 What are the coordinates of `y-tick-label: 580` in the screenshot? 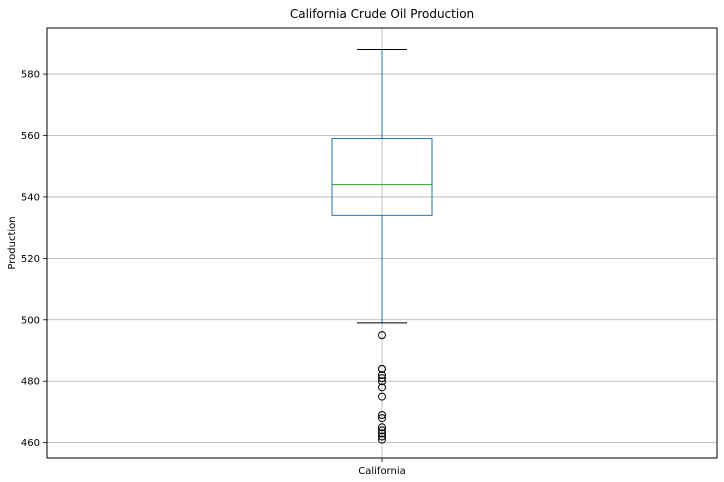 It's located at (30, 75).